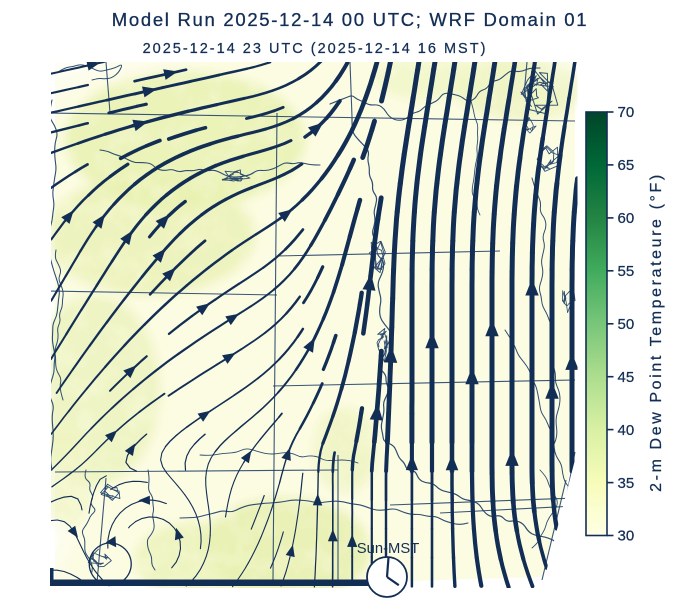 Image resolution: width=700 pixels, height=600 pixels. What do you see at coordinates (656, 332) in the screenshot?
I see `svg-text:2-m Dew Point Temperateure (°F: 2-m Dew Point Temperateure (°F)` at bounding box center [656, 332].